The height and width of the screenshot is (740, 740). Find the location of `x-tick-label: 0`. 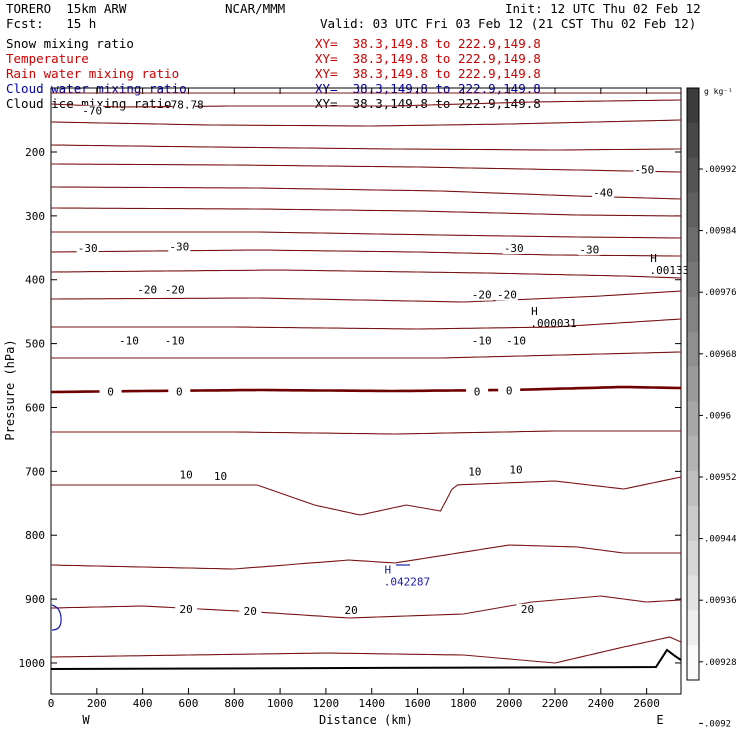

x-tick-label: 0 is located at coordinates (51, 703).